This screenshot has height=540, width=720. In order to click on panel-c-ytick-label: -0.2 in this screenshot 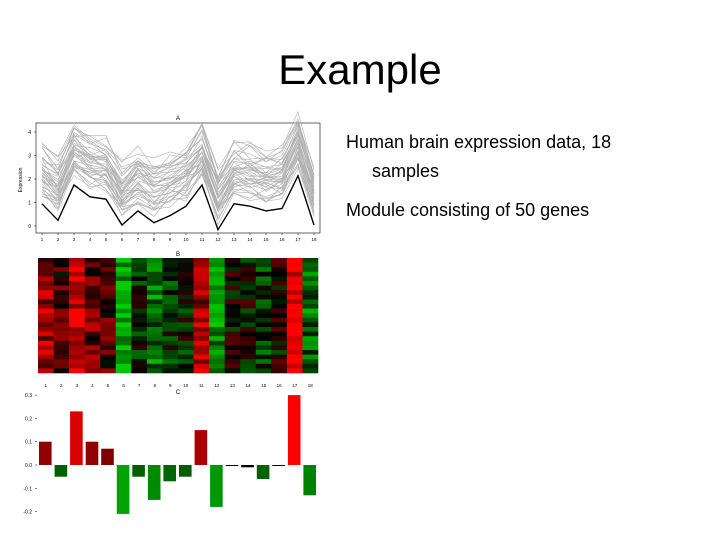, I will do `click(27, 513)`.